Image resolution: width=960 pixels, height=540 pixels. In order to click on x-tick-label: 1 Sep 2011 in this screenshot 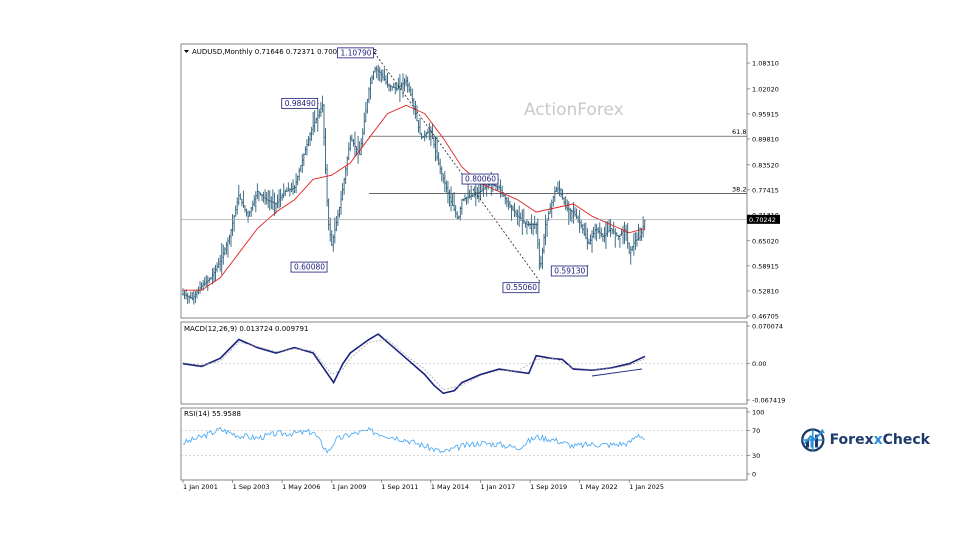, I will do `click(399, 487)`.